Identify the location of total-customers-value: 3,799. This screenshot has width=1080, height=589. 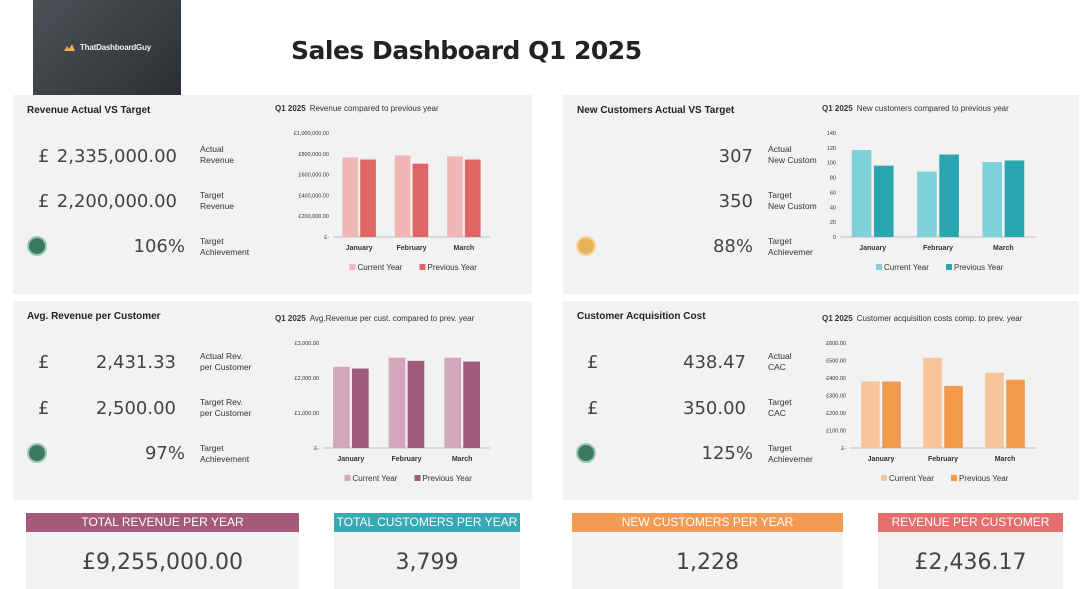
(427, 562).